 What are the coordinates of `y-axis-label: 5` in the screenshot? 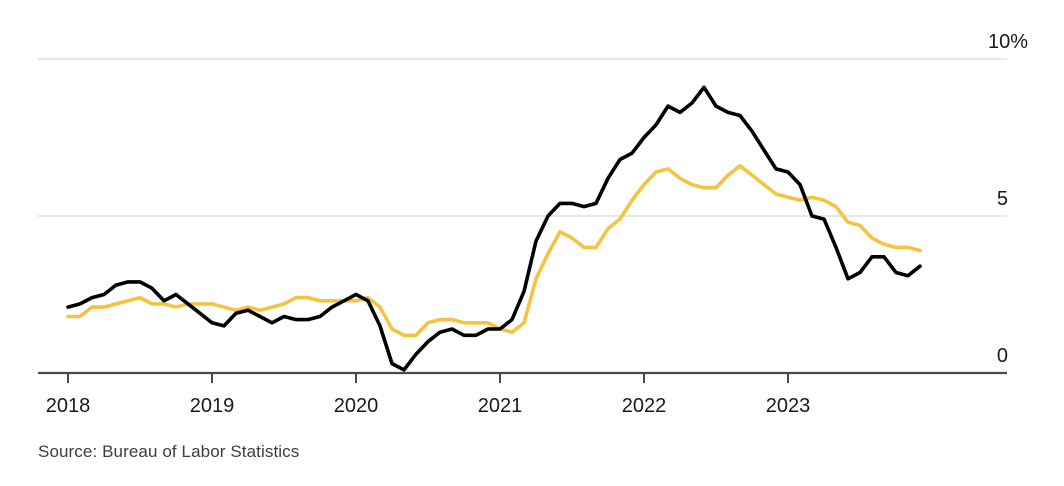 It's located at (1002, 199).